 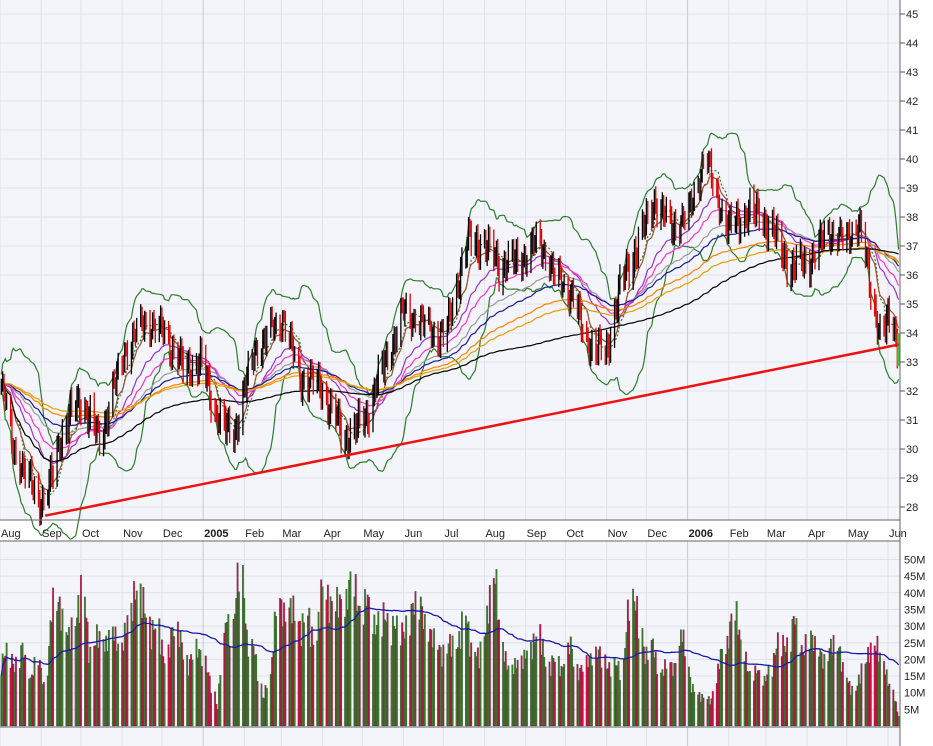 I want to click on volume-tick-label: 45M, so click(x=914, y=577).